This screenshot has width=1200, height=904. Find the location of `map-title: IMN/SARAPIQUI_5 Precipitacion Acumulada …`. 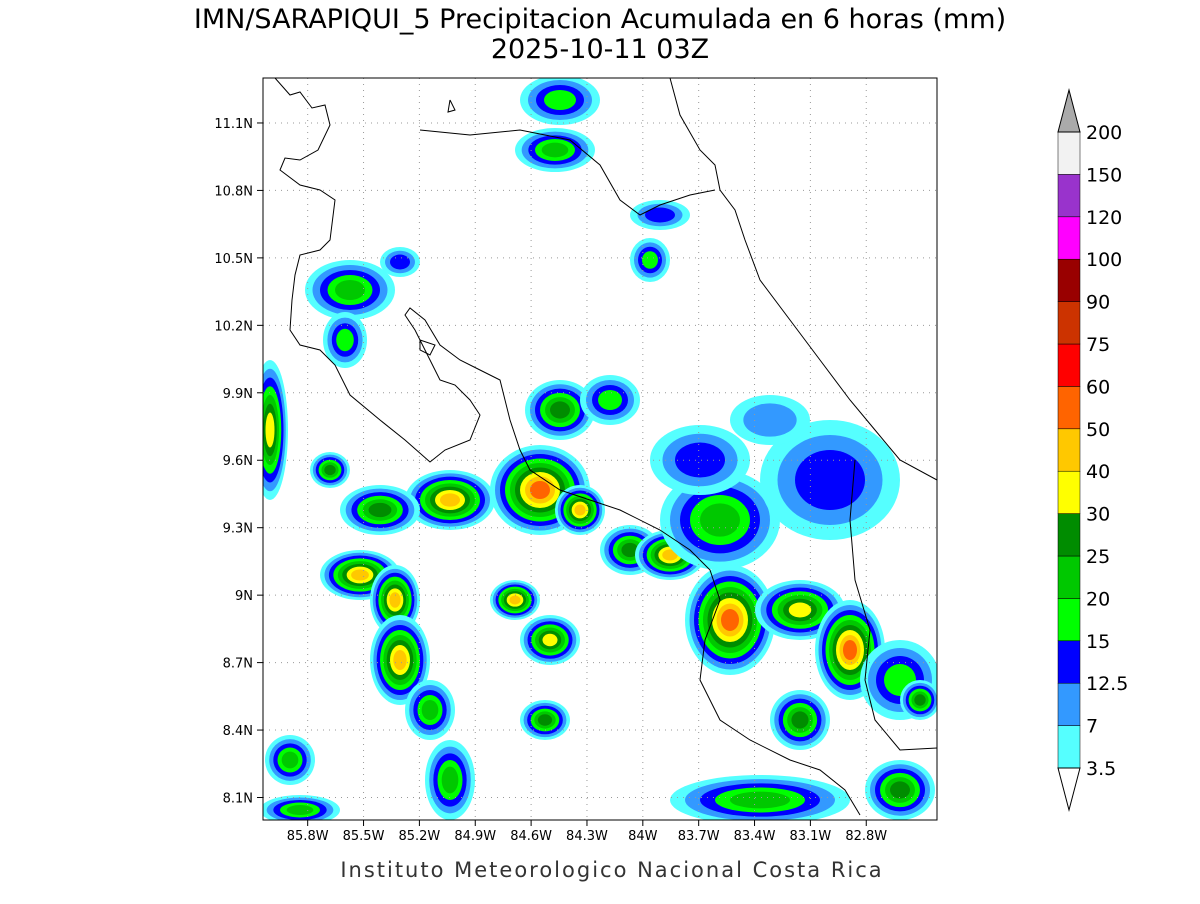

map-title: IMN/SARAPIQUI_5 Precipitacion Acumulada … is located at coordinates (600, 19).